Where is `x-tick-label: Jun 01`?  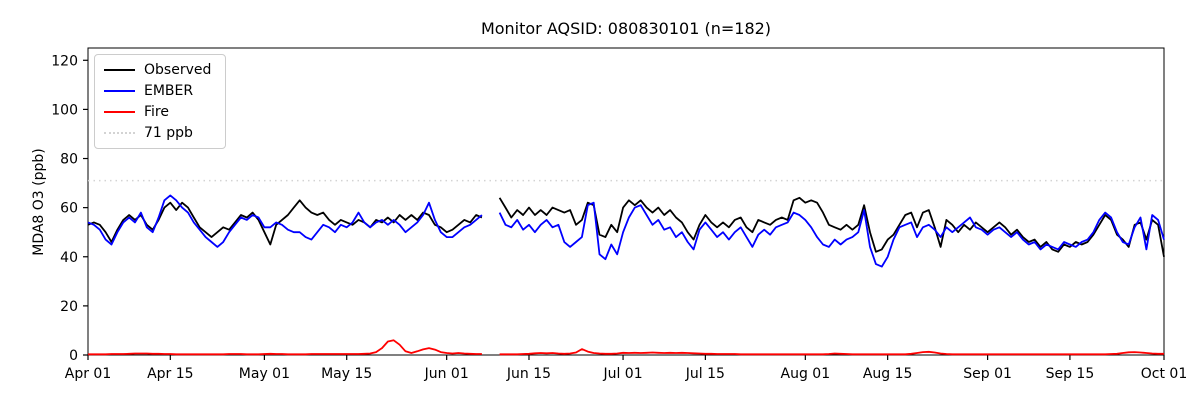
x-tick-label: Jun 01 is located at coordinates (446, 374).